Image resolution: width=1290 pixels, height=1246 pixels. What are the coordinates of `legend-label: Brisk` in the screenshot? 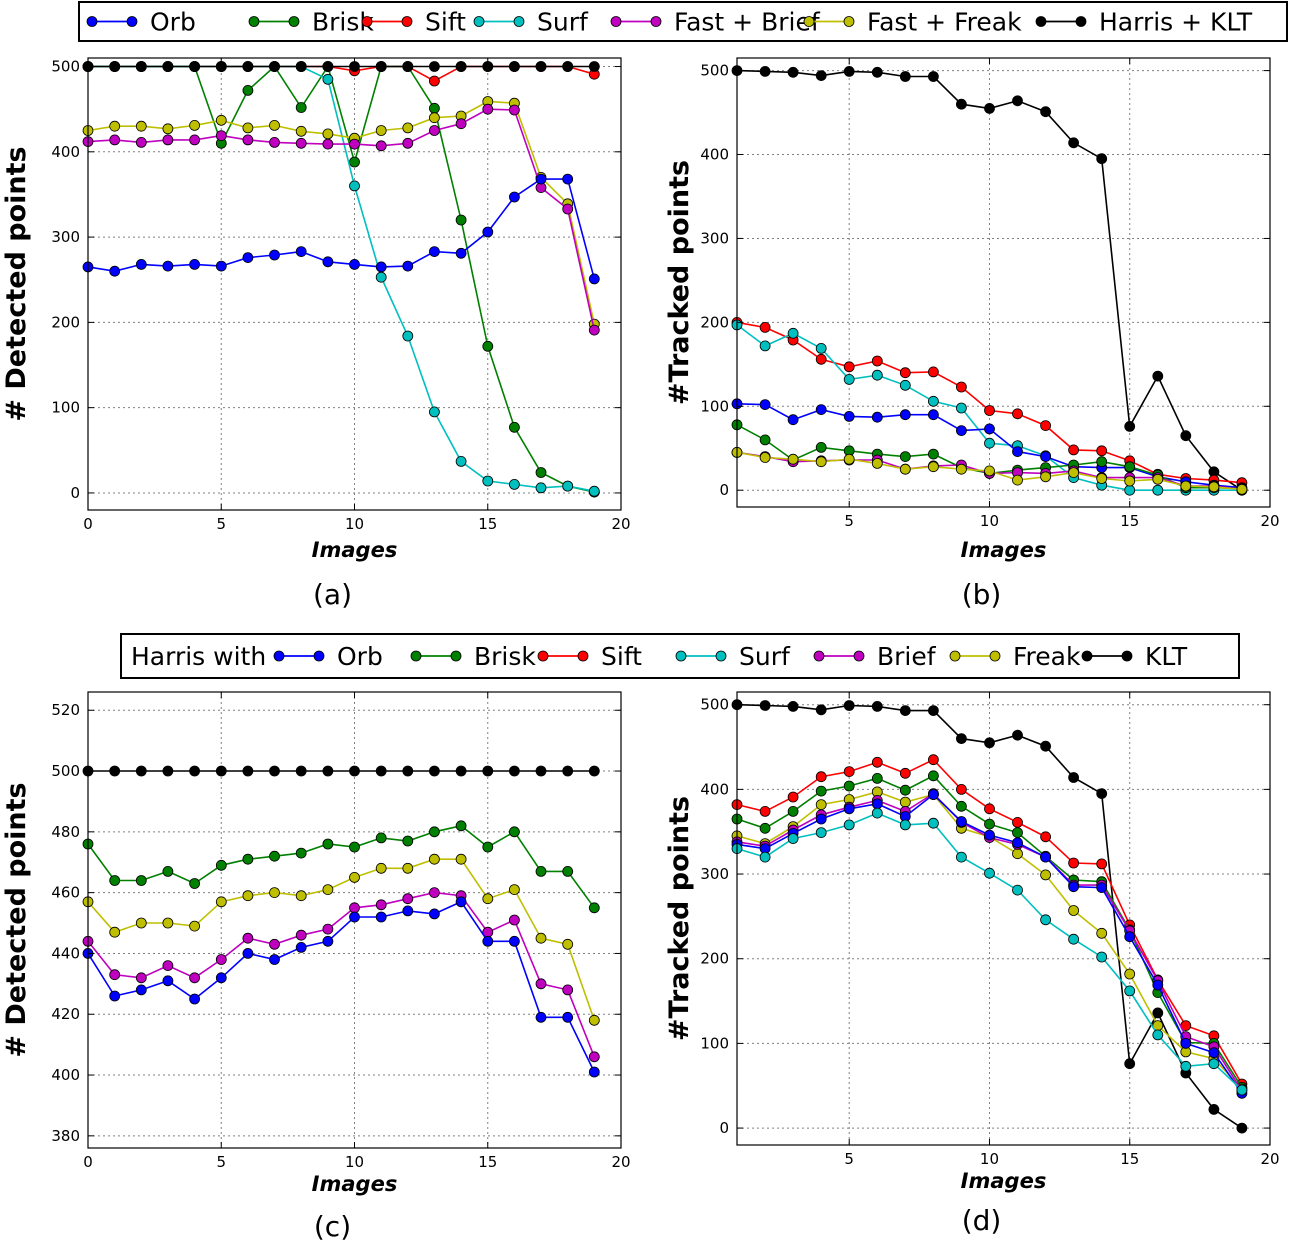 It's located at (505, 656).